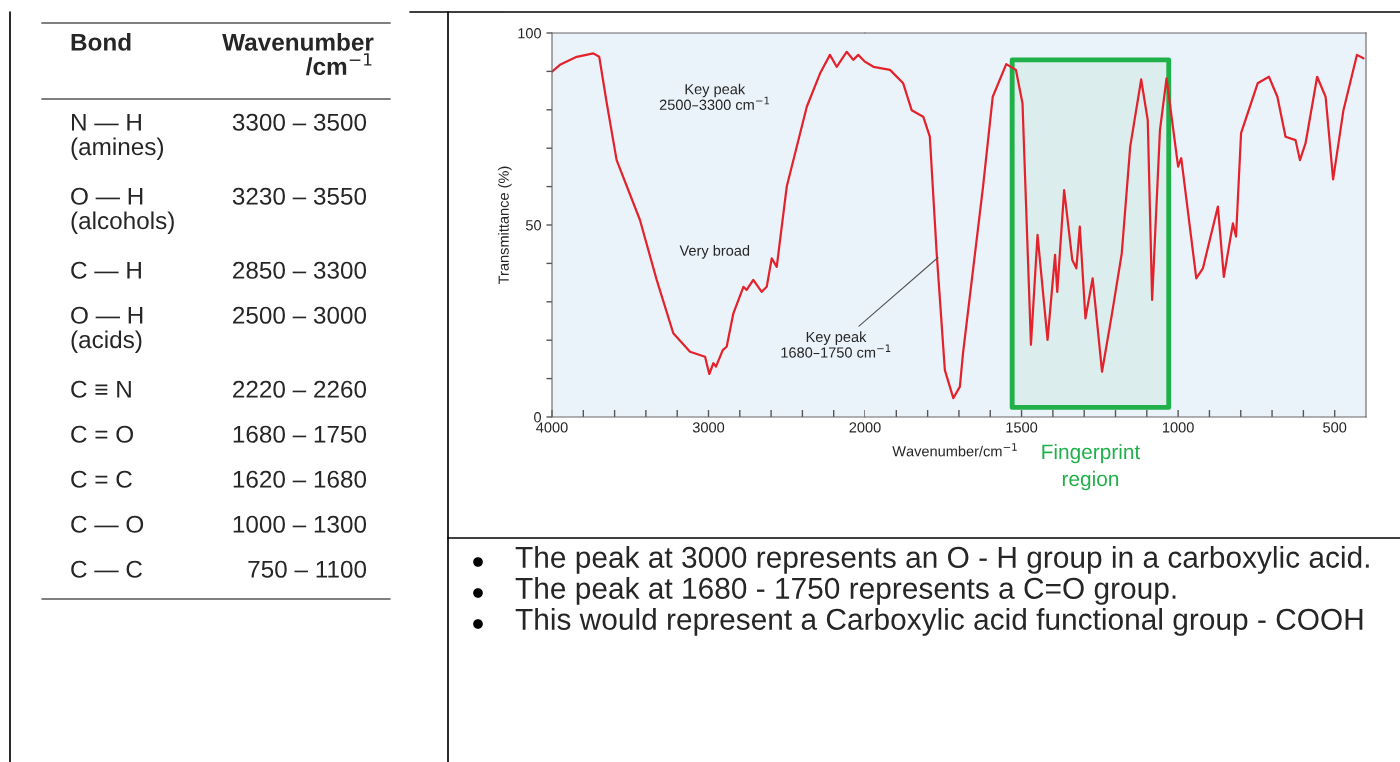 Image resolution: width=1400 pixels, height=762 pixels. Describe the element at coordinates (1178, 427) in the screenshot. I see `x-tick-label: 1000` at that location.